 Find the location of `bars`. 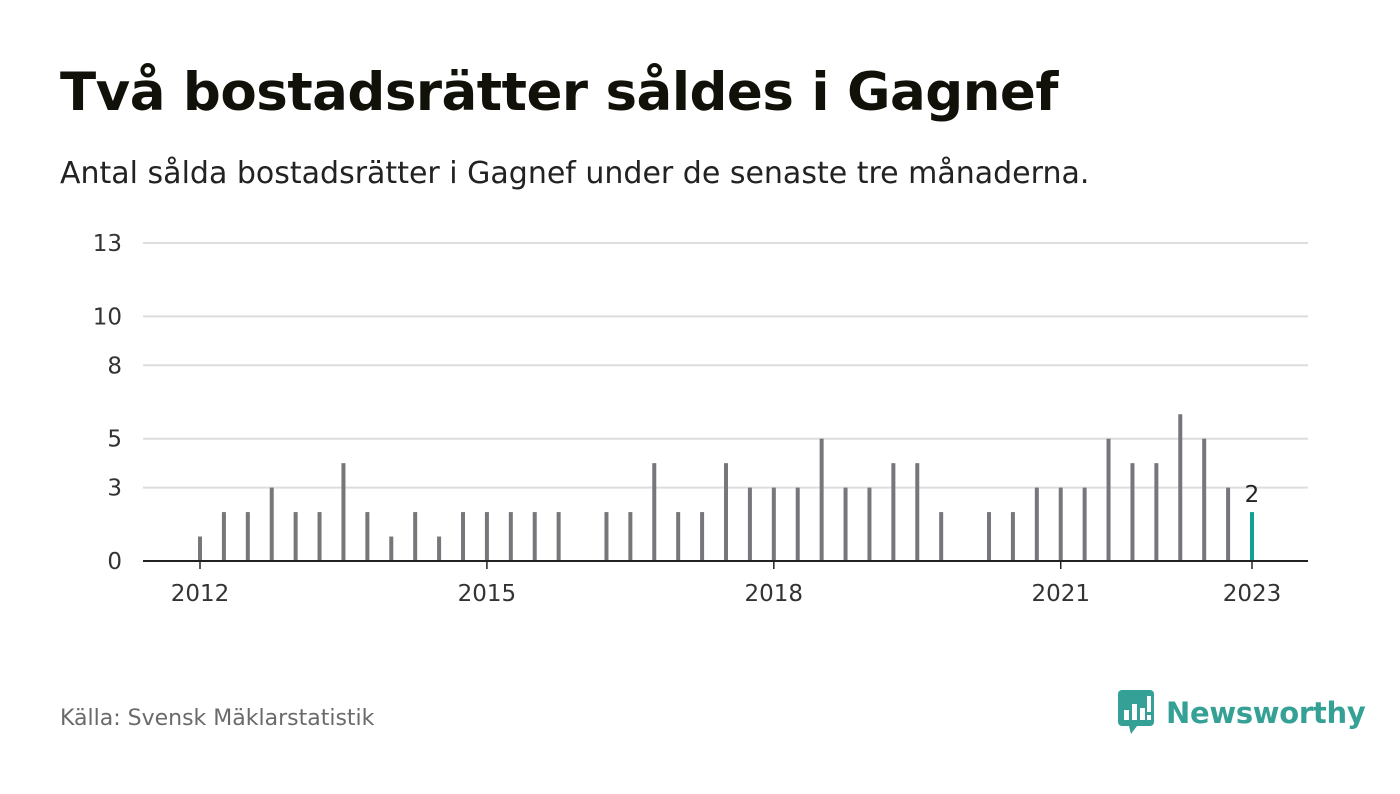

bars is located at coordinates (726, 487).